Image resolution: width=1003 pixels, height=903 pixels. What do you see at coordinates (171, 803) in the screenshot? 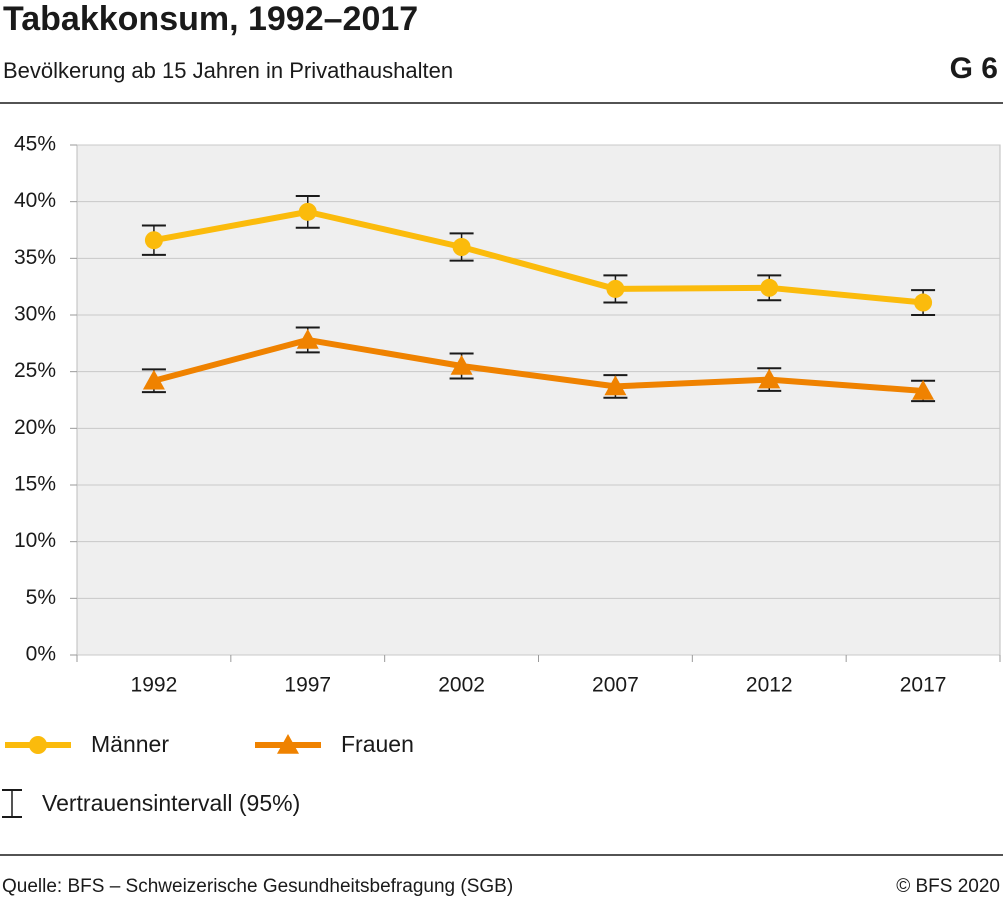
I see `legend-label: Vertrauensintervall (95%)` at bounding box center [171, 803].